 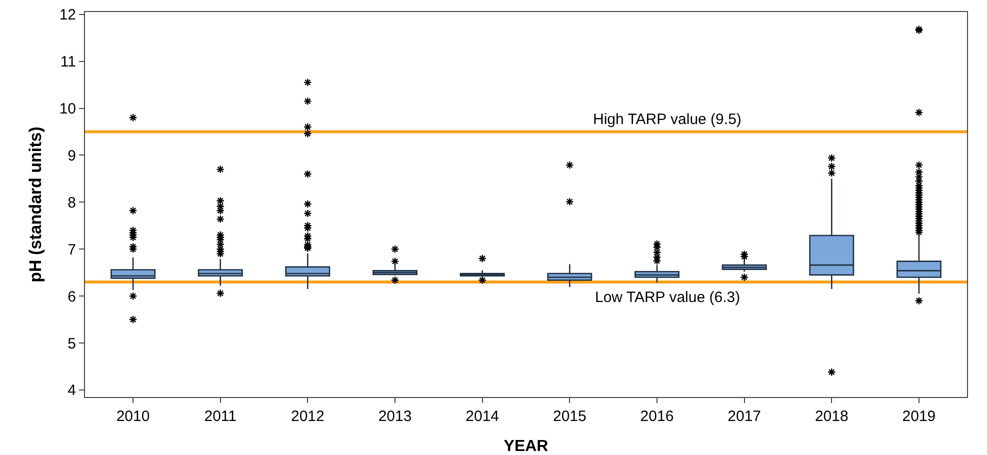 What do you see at coordinates (68, 62) in the screenshot?
I see `y-tick-label: 11` at bounding box center [68, 62].